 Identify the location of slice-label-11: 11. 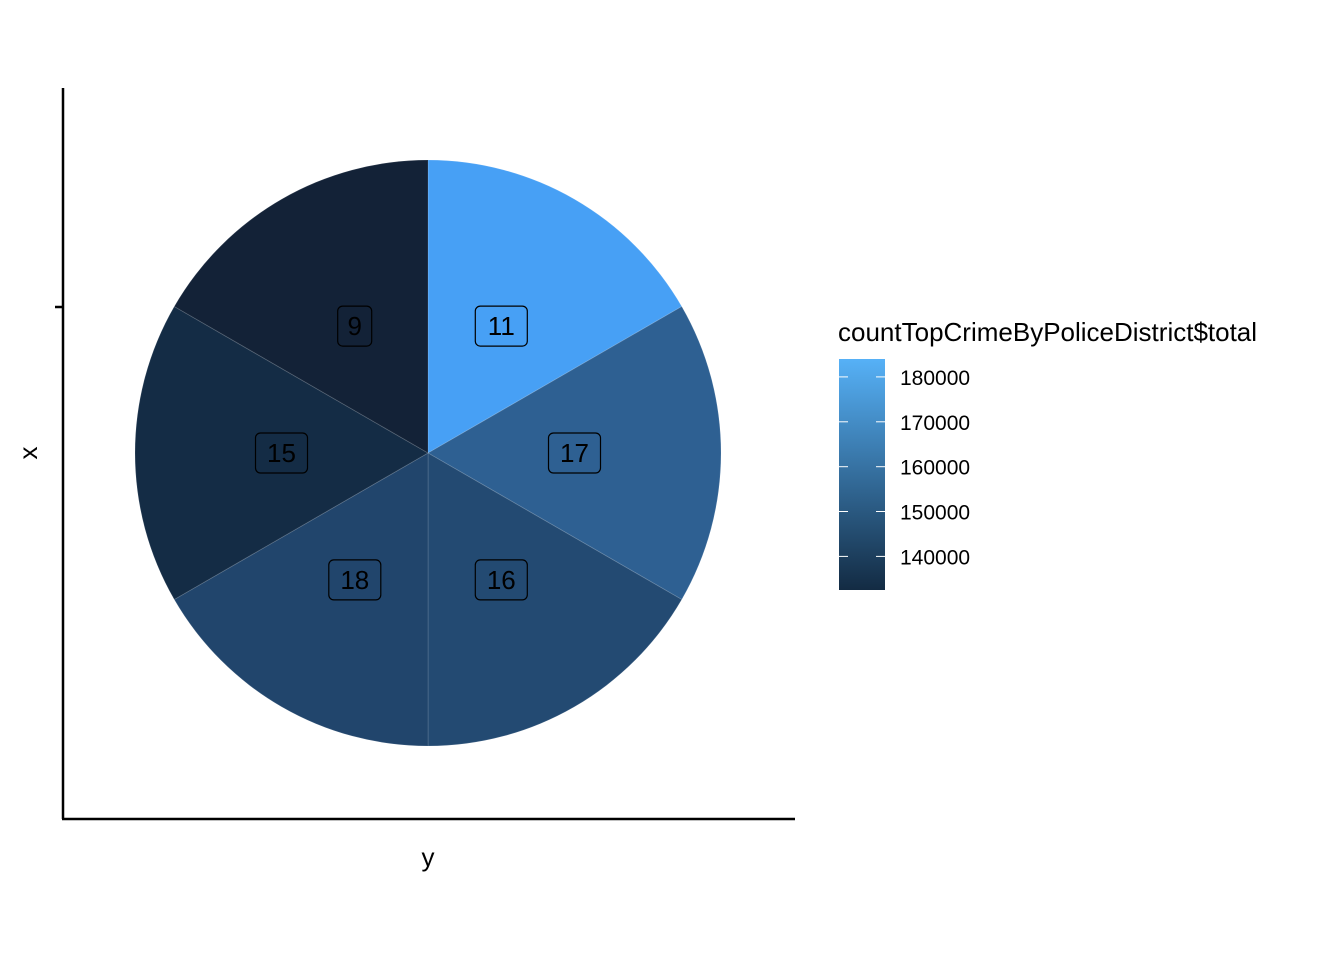
(501, 326).